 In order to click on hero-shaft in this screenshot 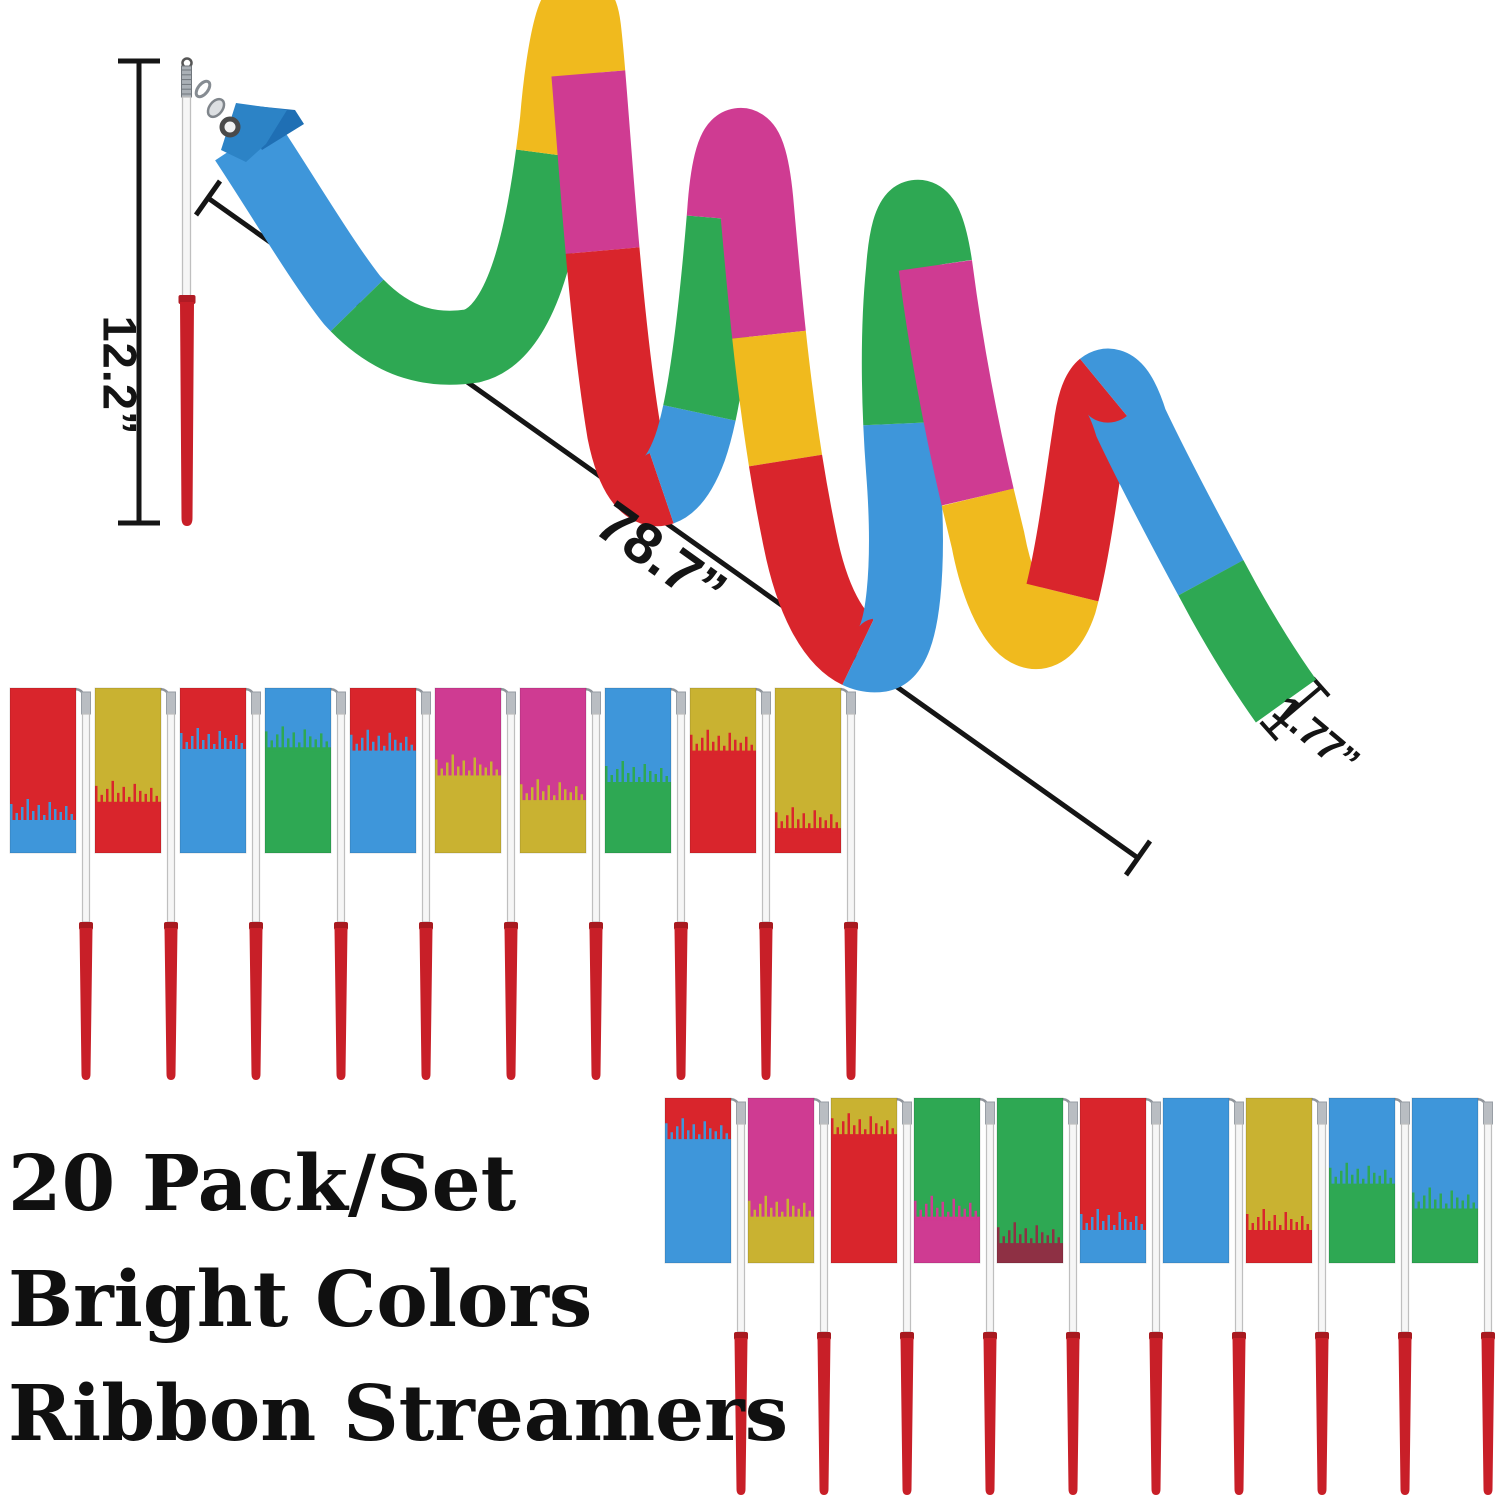, I will do `click(186, 197)`.